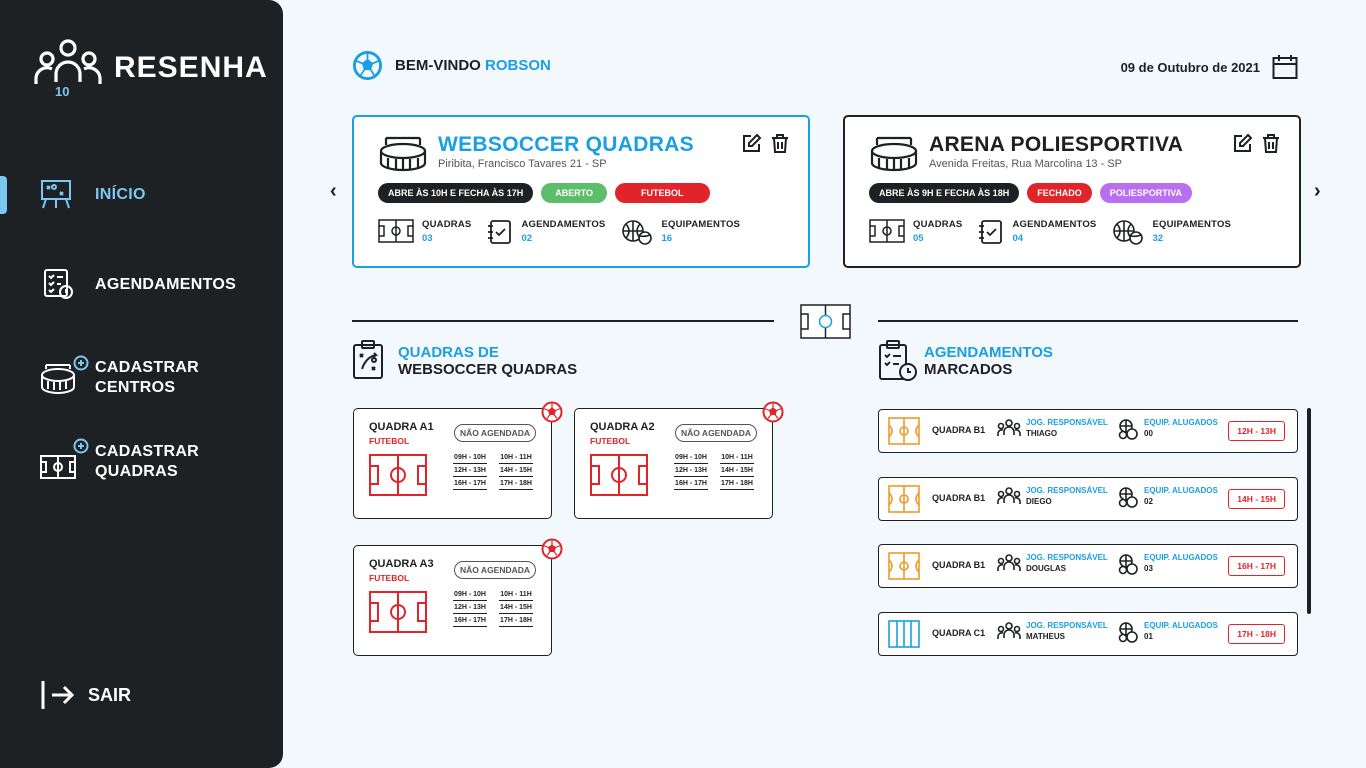 This screenshot has width=1366, height=768. I want to click on divider-right, so click(1088, 321).